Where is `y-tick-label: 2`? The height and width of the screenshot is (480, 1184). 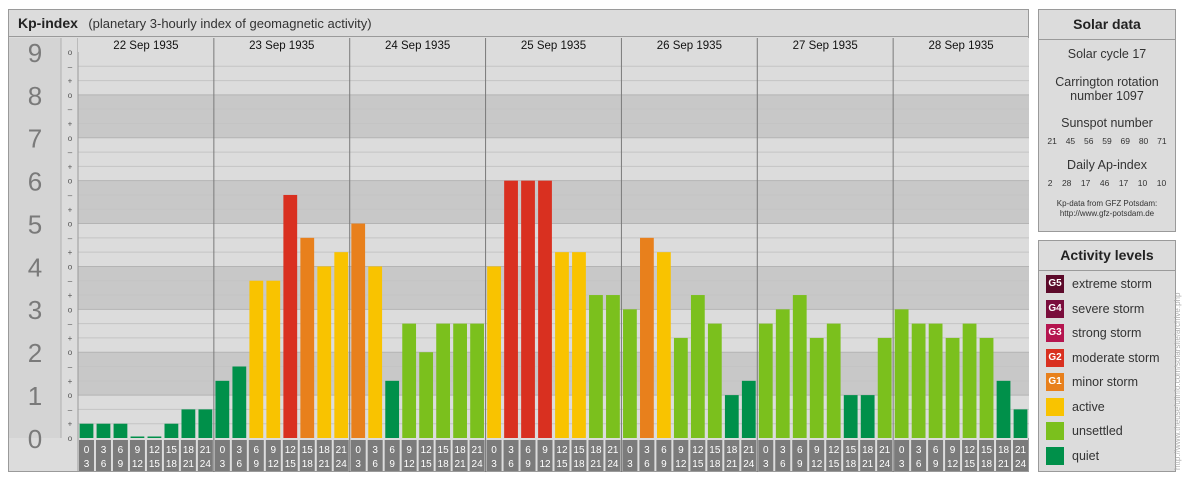 y-tick-label: 2 is located at coordinates (35, 353).